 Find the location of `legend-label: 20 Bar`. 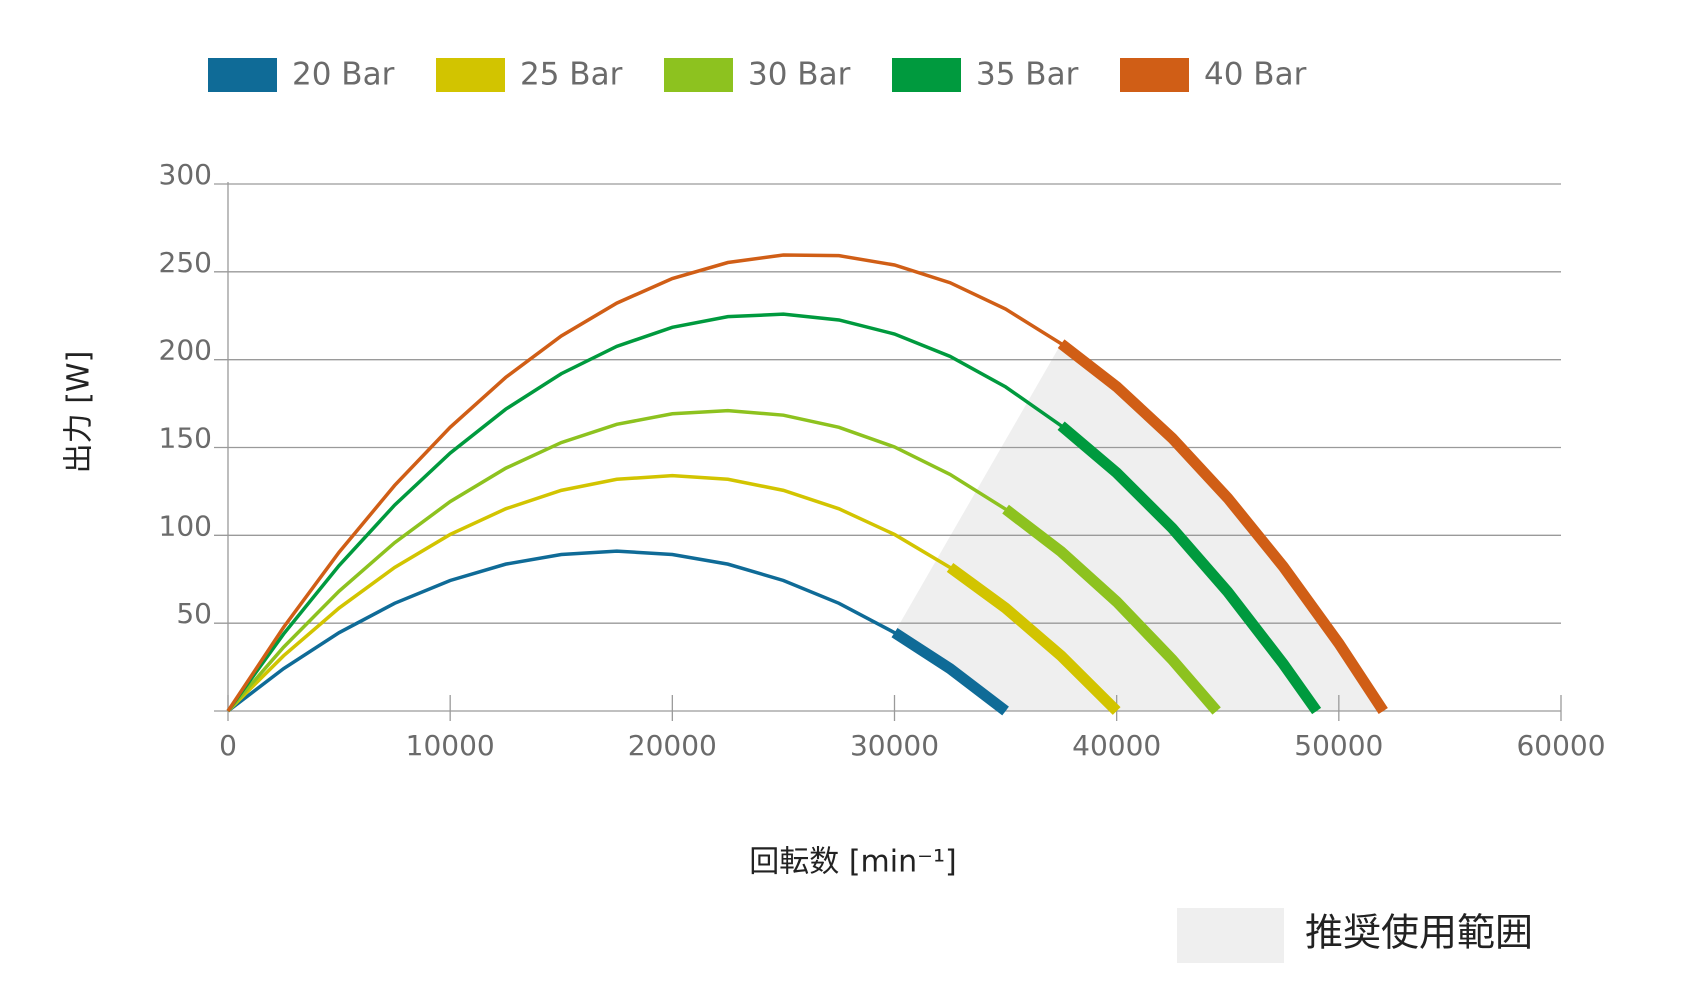

legend-label: 20 Bar is located at coordinates (343, 75).